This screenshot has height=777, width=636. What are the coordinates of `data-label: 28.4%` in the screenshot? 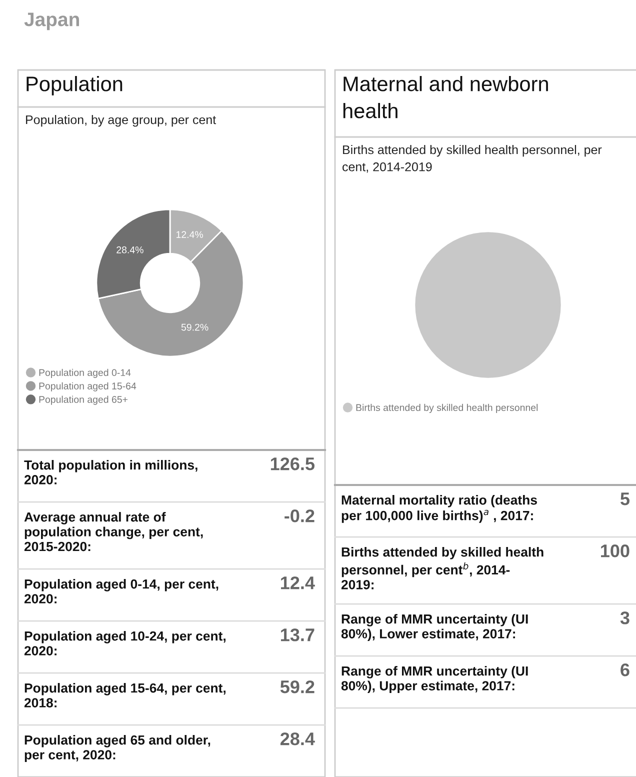 It's located at (130, 250).